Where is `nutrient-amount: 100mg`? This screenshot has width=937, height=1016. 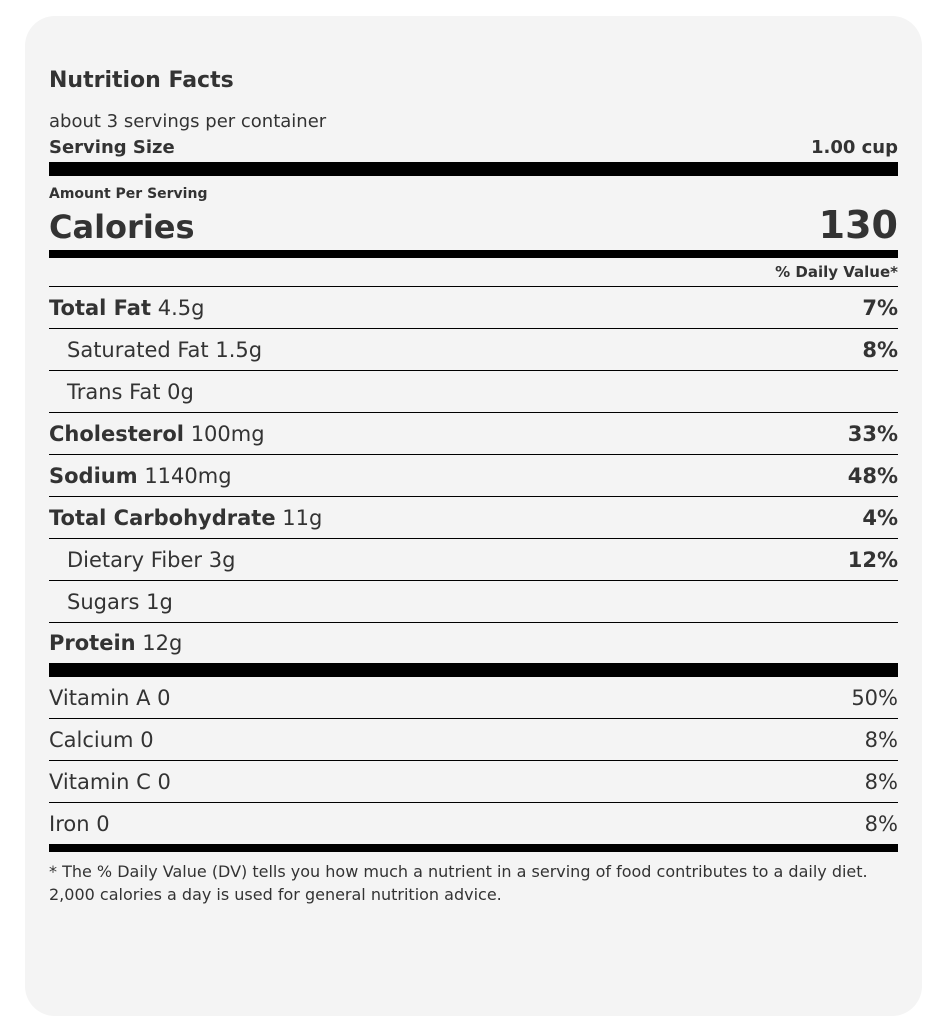
nutrient-amount: 100mg is located at coordinates (227, 433).